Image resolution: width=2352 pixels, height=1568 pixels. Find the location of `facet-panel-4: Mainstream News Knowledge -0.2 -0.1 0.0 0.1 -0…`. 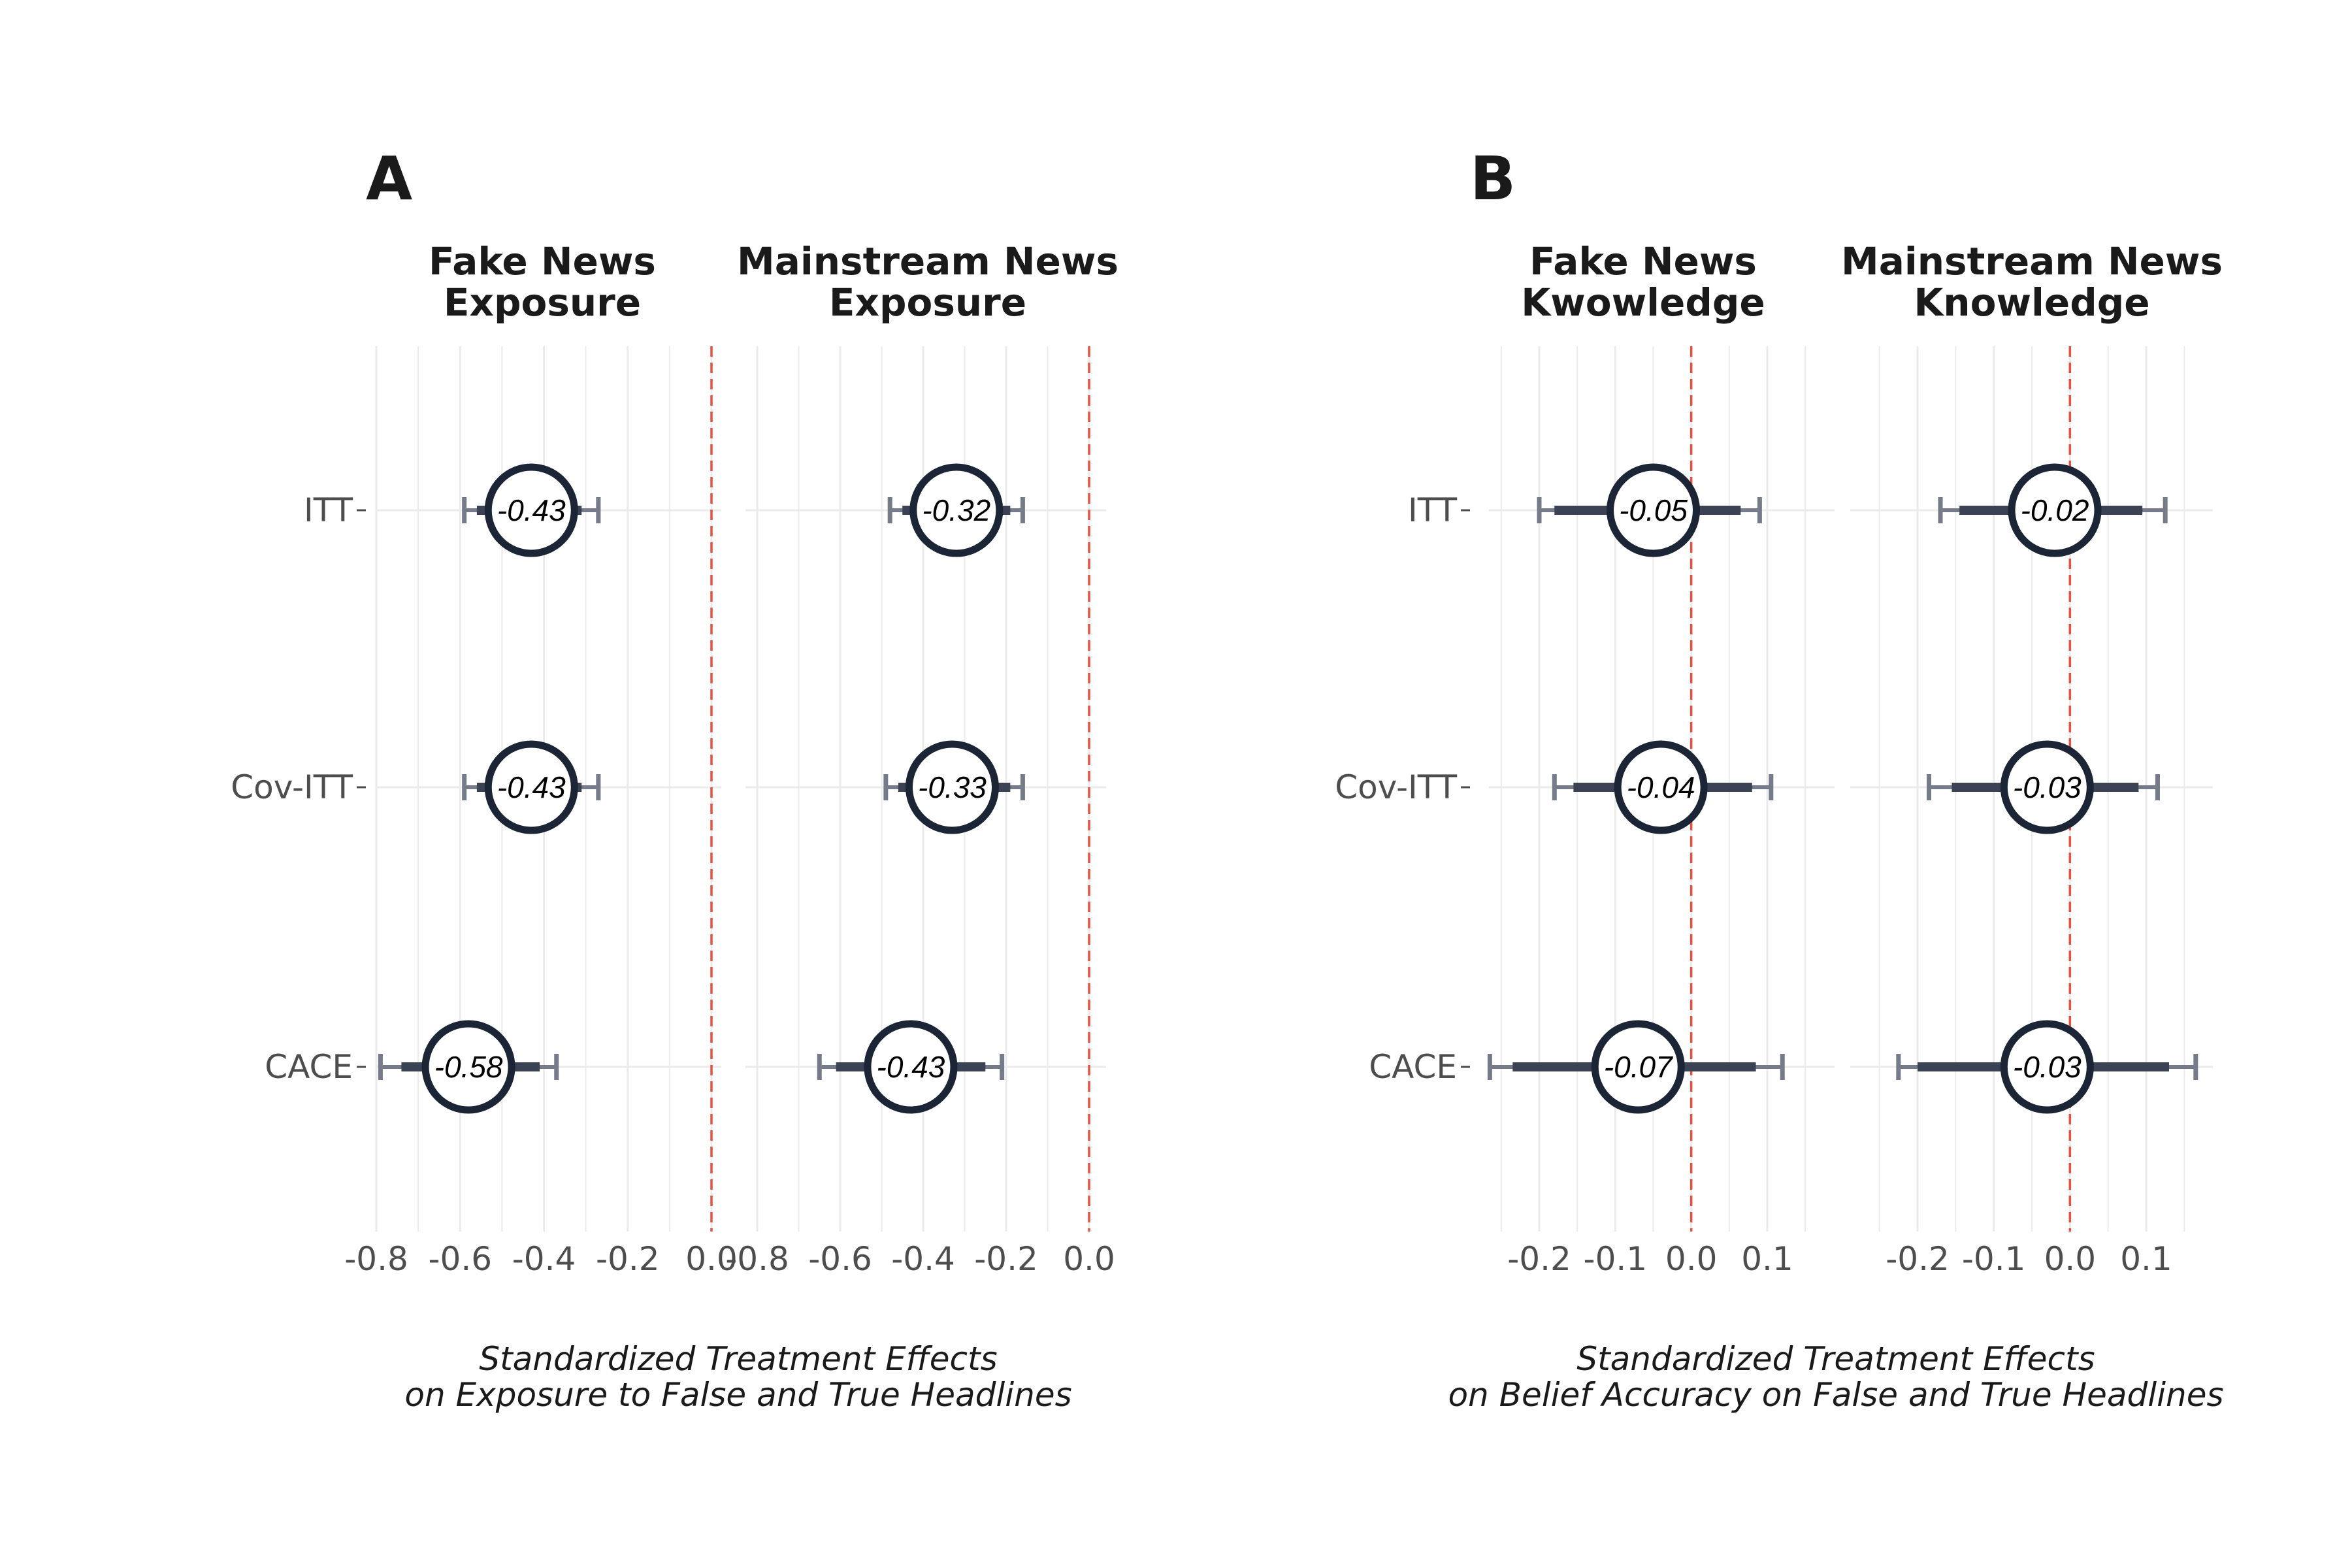

facet-panel-4: Mainstream News Knowledge -0.2 -0.1 0.0 0.1 -0… is located at coordinates (2032, 758).